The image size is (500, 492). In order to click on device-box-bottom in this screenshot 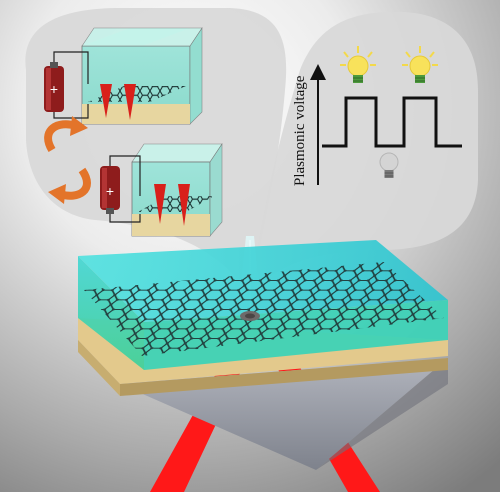, I will do `click(177, 190)`.